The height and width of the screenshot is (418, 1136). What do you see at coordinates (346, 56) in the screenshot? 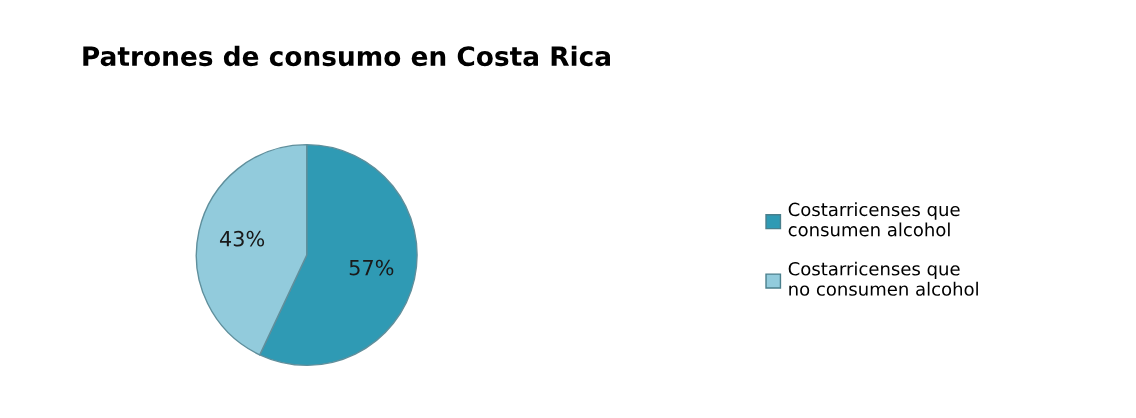
I see `chart-title: Patrones de consumo en Costa Rica` at bounding box center [346, 56].